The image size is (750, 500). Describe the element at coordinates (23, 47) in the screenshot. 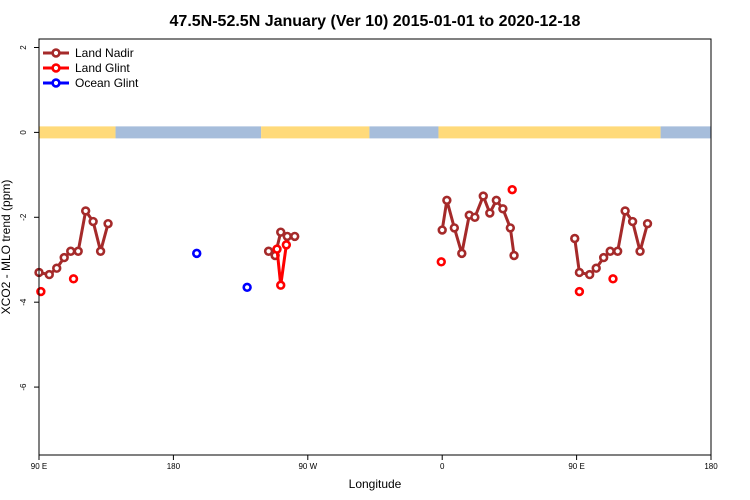

I see `y-tick-label: 2` at that location.